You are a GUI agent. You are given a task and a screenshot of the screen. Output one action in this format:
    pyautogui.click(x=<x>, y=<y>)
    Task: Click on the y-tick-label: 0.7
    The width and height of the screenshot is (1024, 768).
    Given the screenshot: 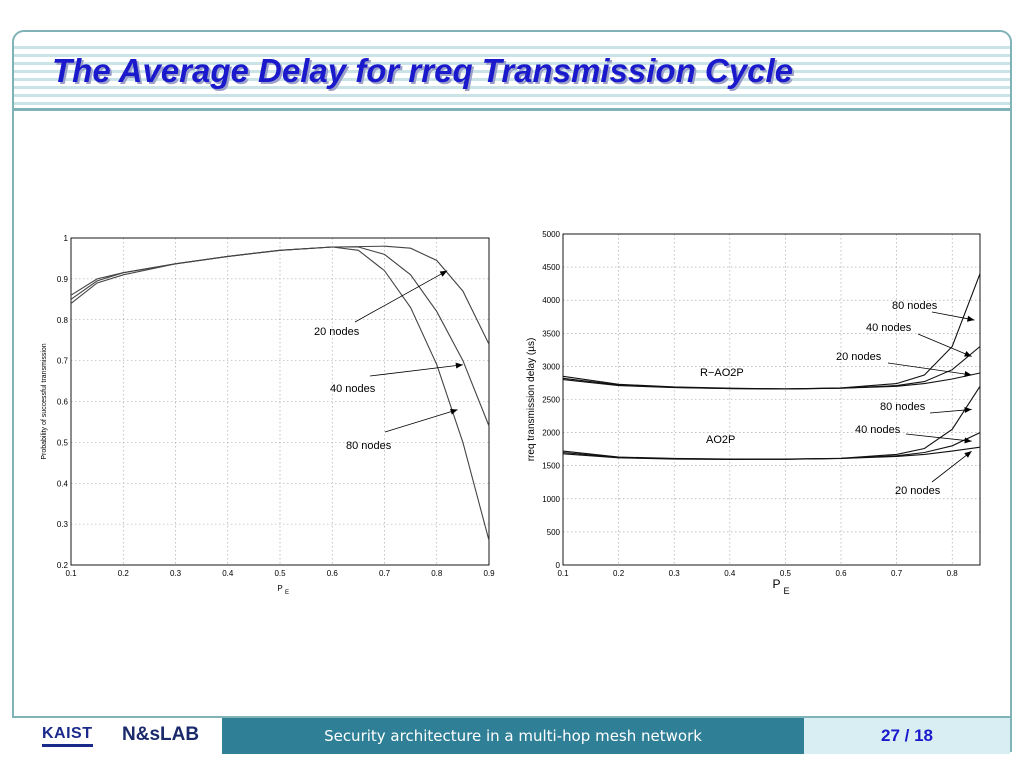 What is the action you would take?
    pyautogui.click(x=63, y=361)
    